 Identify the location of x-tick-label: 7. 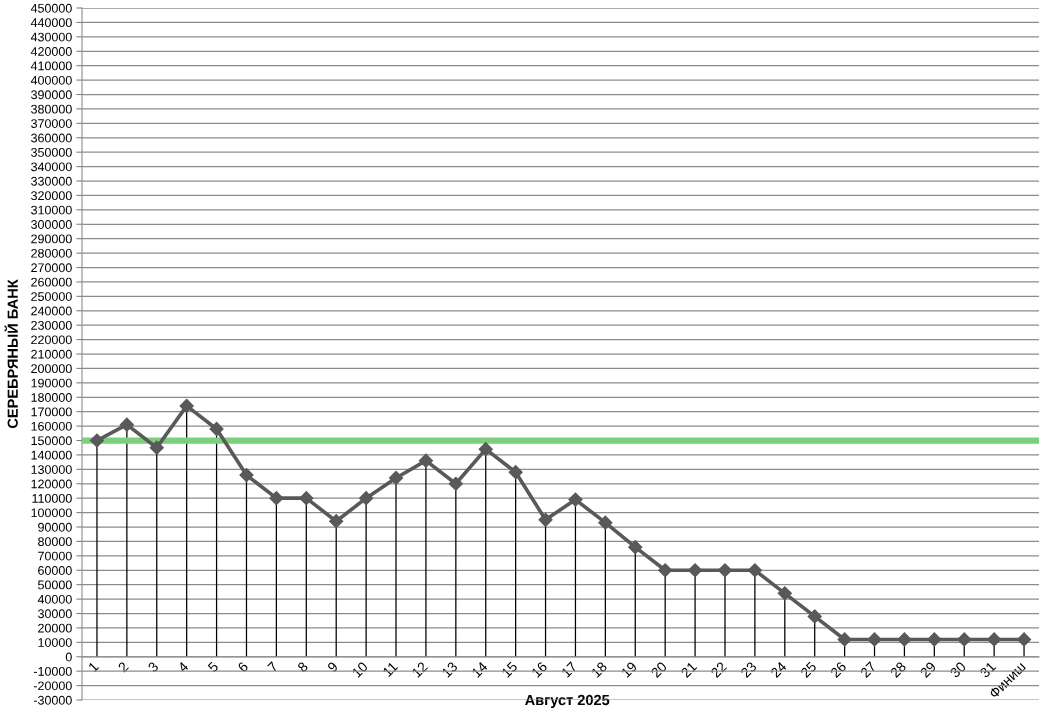
(273, 667).